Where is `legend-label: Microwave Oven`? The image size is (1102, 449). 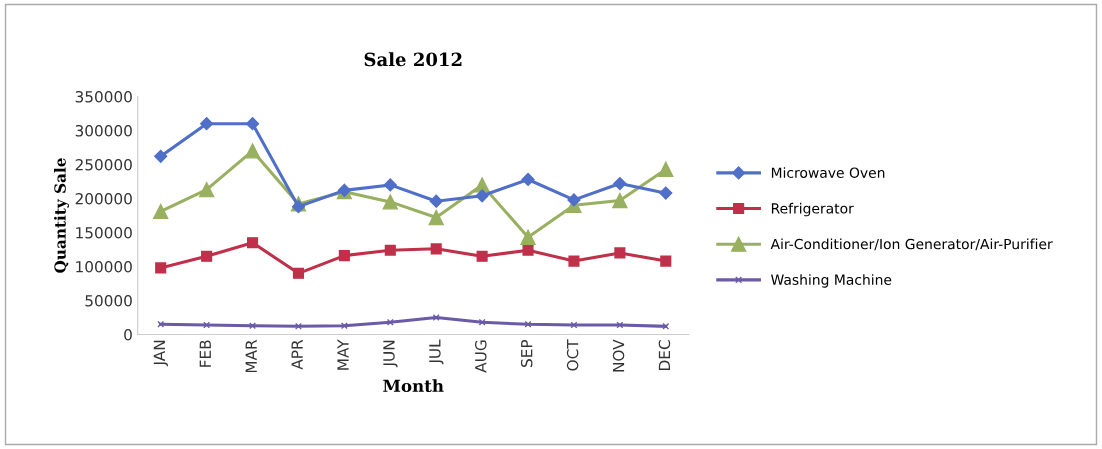 legend-label: Microwave Oven is located at coordinates (828, 172).